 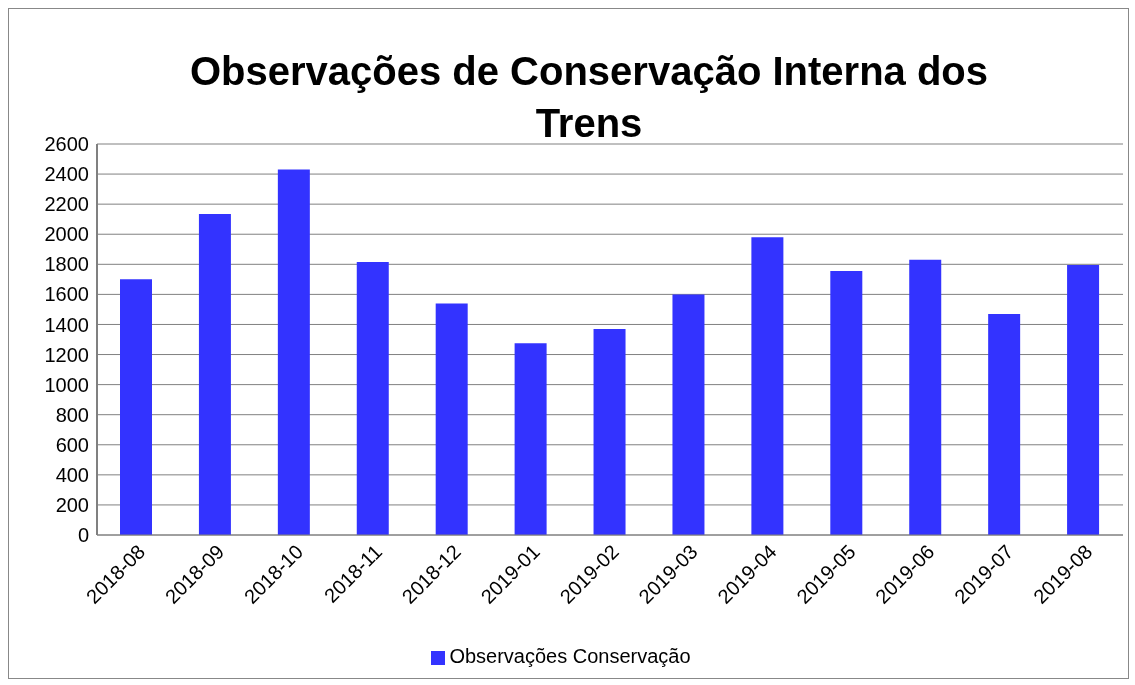 I want to click on y-tick-label: 1200, so click(x=66, y=354).